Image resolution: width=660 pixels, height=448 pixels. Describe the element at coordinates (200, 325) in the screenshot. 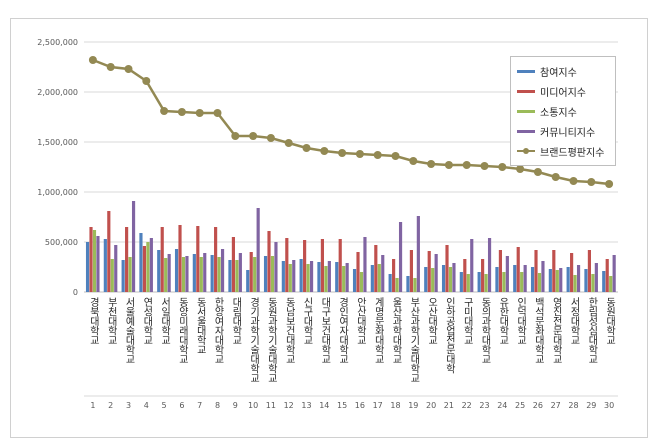

I see `category-label: 동서울대학교` at that location.